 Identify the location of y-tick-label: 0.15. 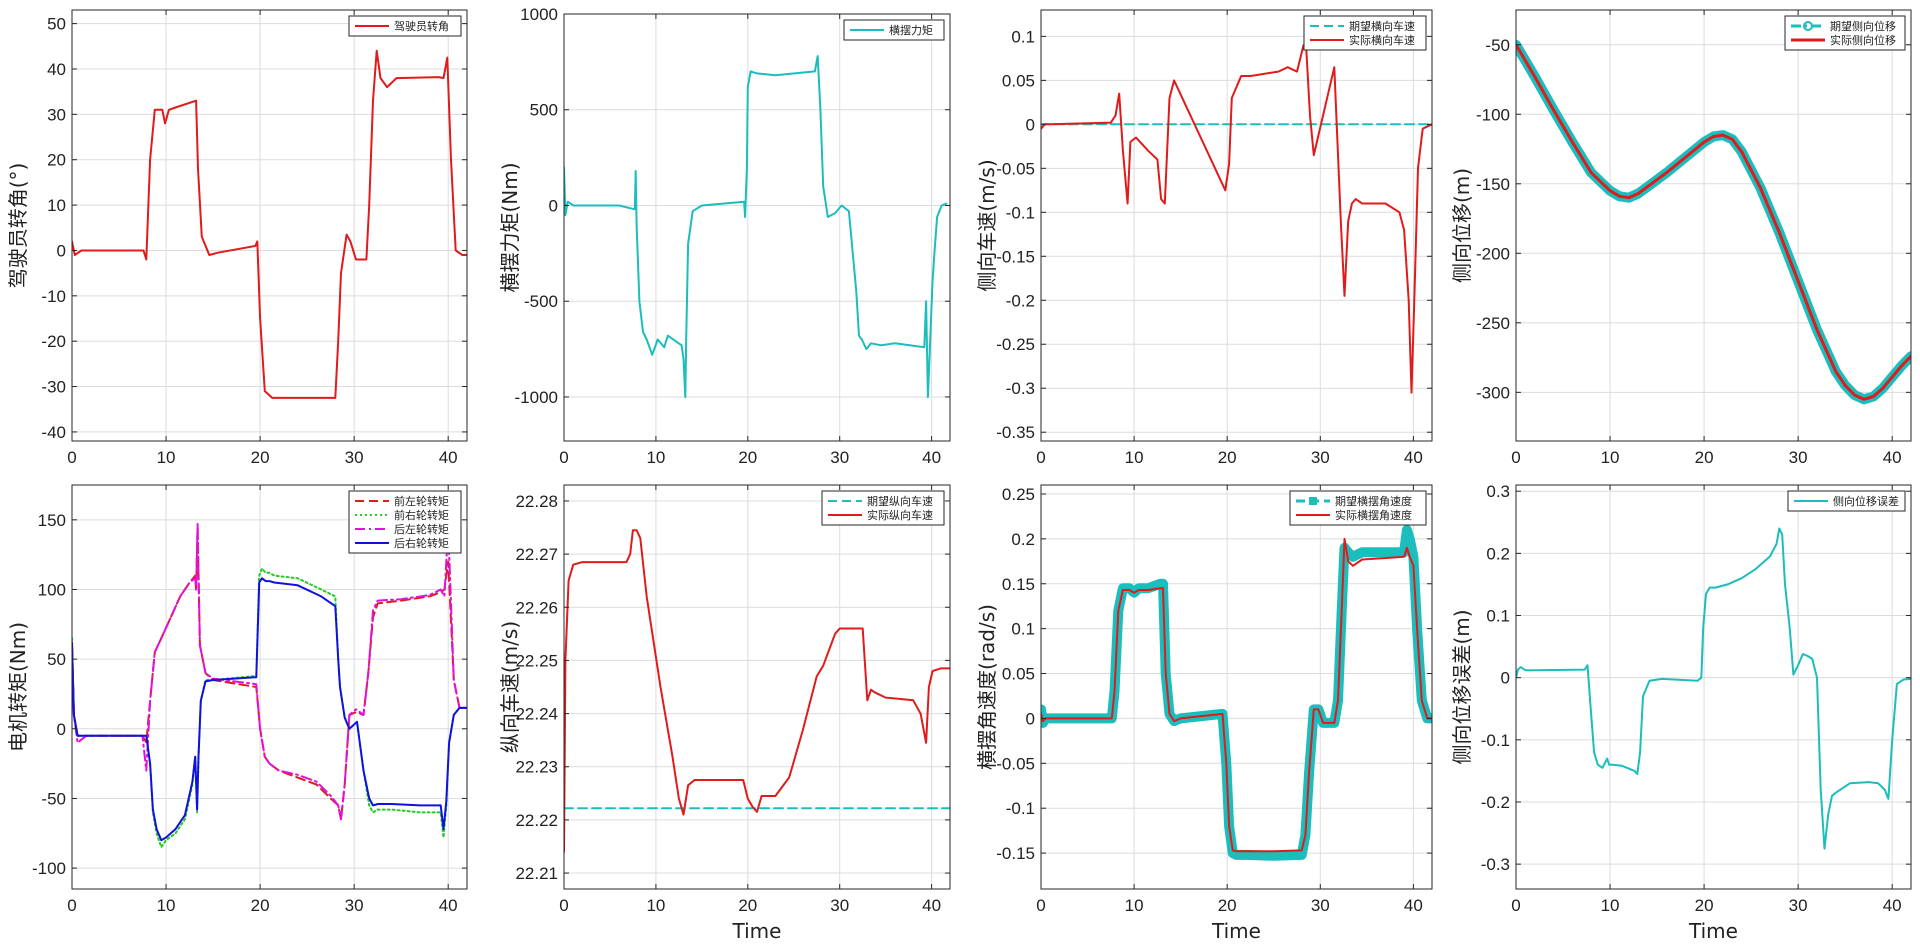
(1018, 584).